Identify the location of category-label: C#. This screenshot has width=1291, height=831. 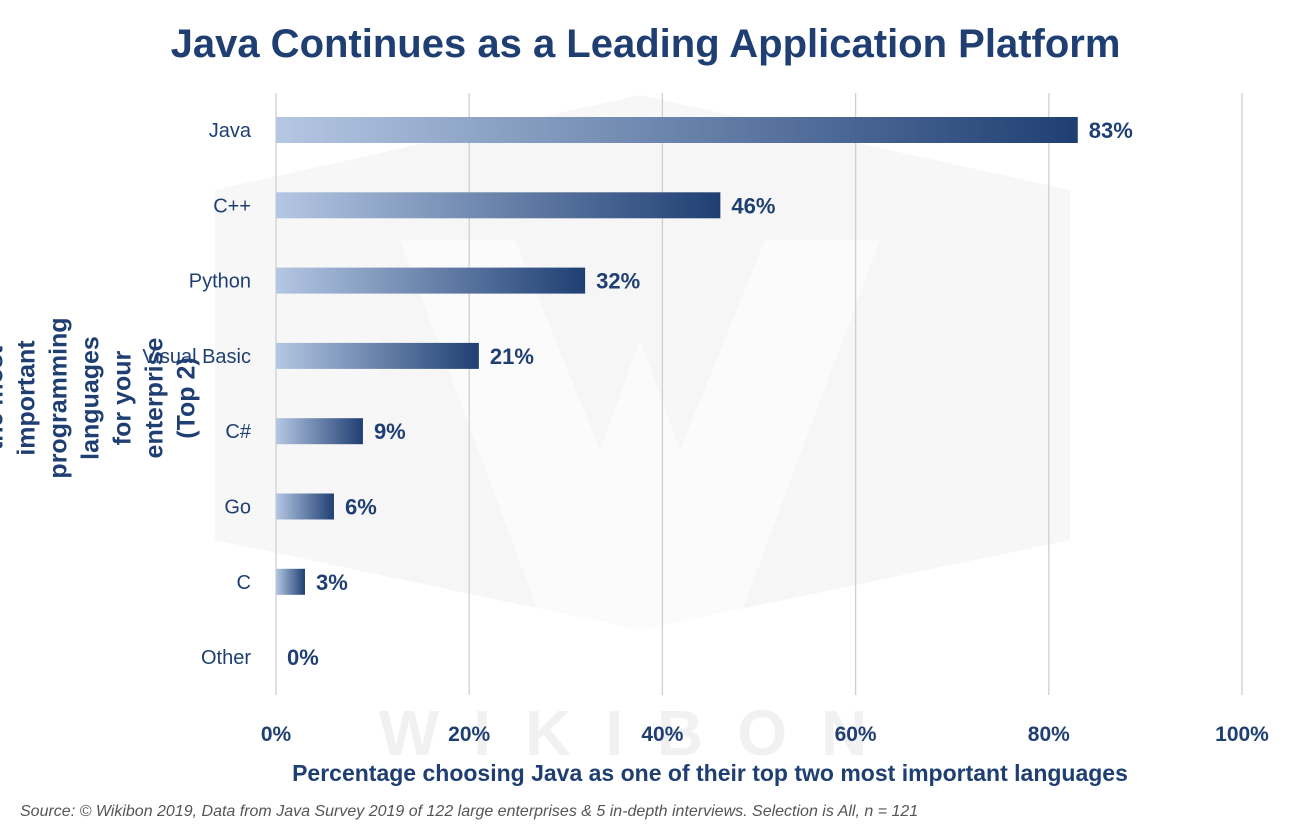
(238, 432).